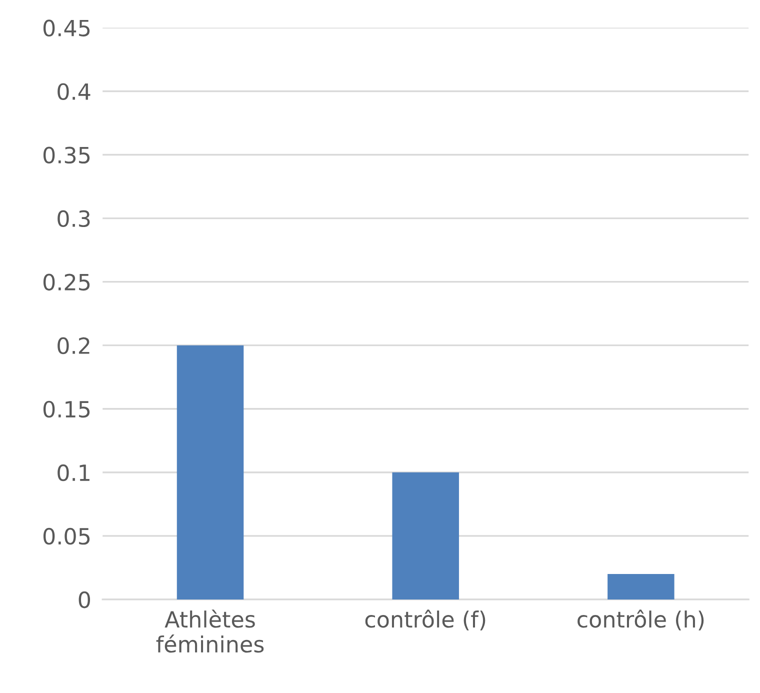  What do you see at coordinates (425, 620) in the screenshot?
I see `x-tick-label: contrôle (f)` at bounding box center [425, 620].